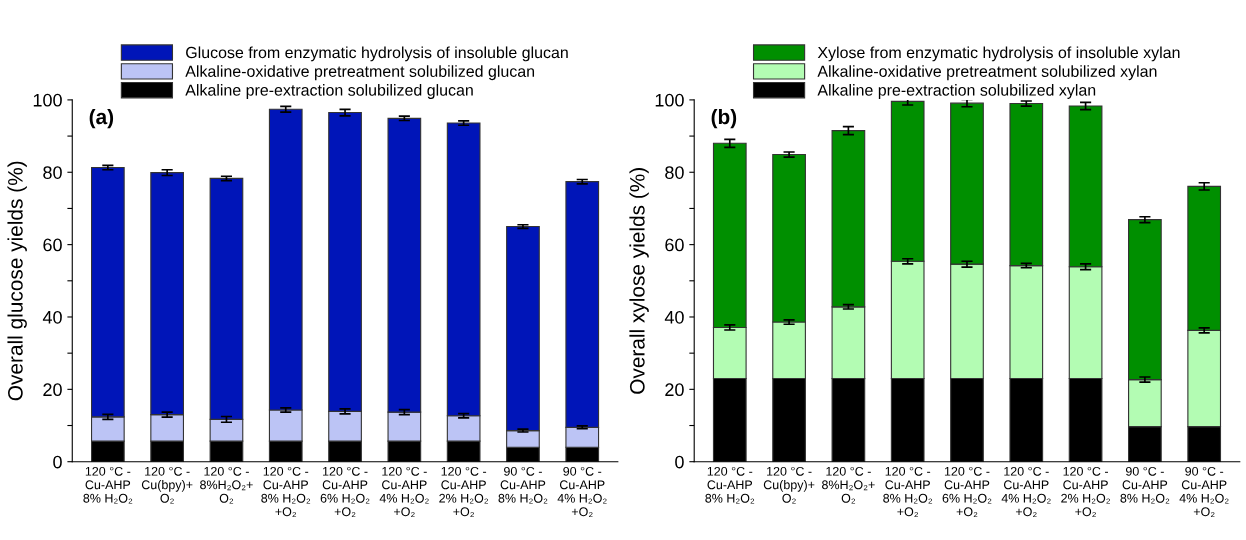  Describe the element at coordinates (987, 73) in the screenshot. I see `legend-label: Alkaline-oxidative pretreatment solubilized xylan` at that location.